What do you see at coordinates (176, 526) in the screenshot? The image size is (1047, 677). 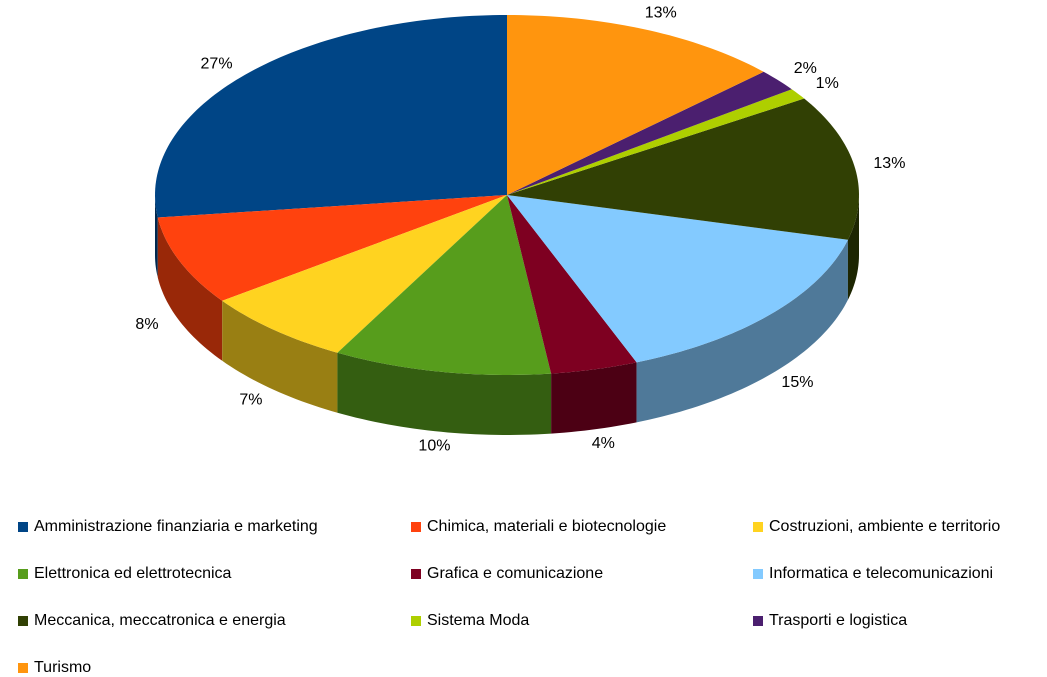 I see `legend-label: Amministrazione finanziaria e marketing` at bounding box center [176, 526].